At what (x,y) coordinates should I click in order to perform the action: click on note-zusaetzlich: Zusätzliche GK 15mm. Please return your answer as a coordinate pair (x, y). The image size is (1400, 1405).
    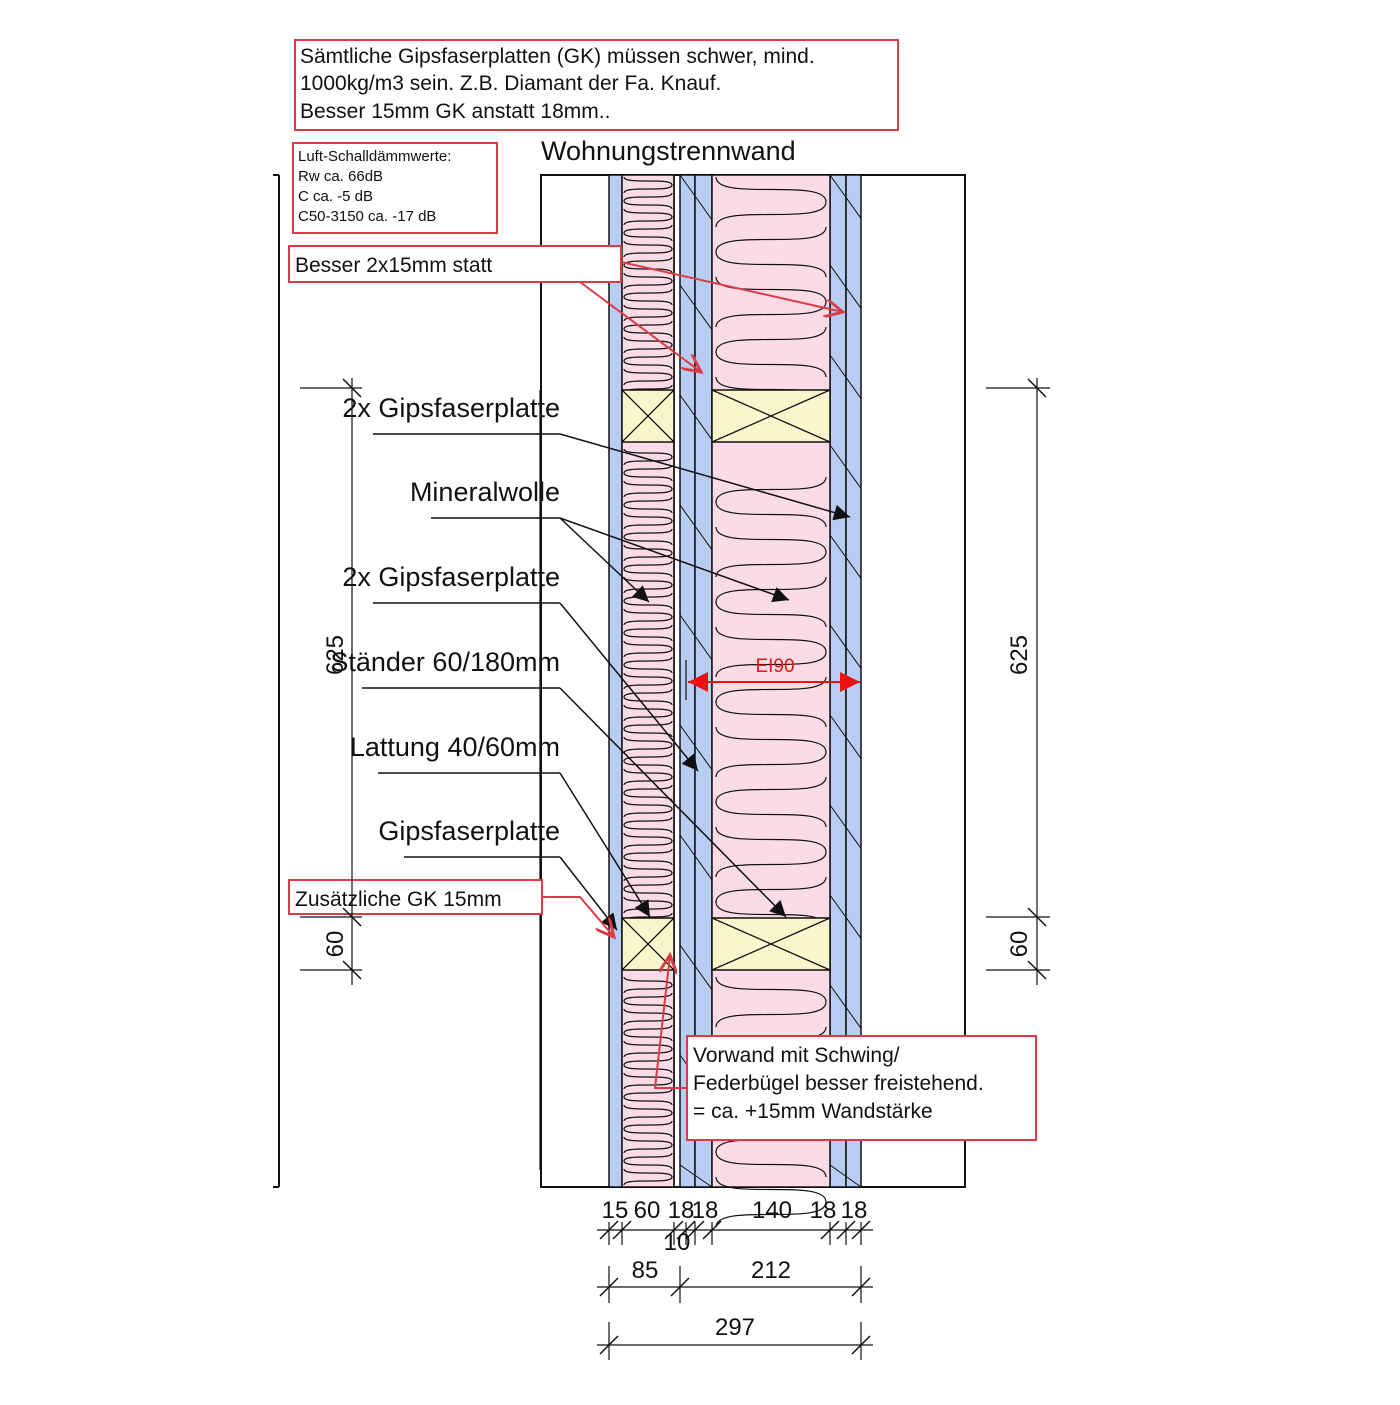
    Looking at the image, I should click on (451, 908).